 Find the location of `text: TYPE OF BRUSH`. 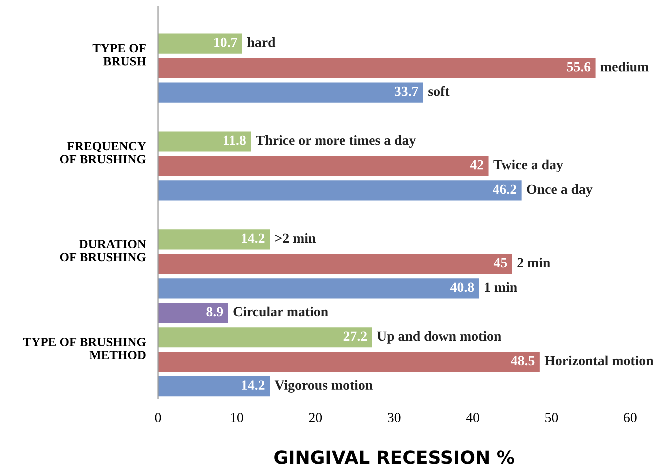

text: TYPE OF BRUSH is located at coordinates (119, 55).